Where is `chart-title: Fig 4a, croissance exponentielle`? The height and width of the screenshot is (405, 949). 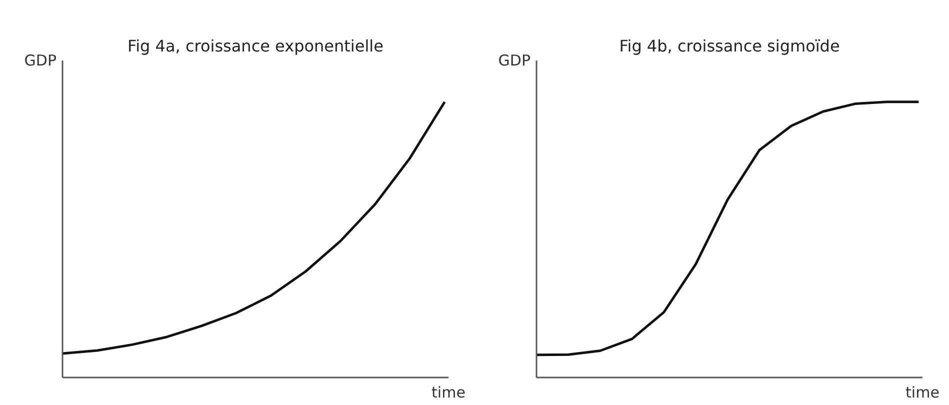
chart-title: Fig 4a, croissance exponentielle is located at coordinates (256, 46).